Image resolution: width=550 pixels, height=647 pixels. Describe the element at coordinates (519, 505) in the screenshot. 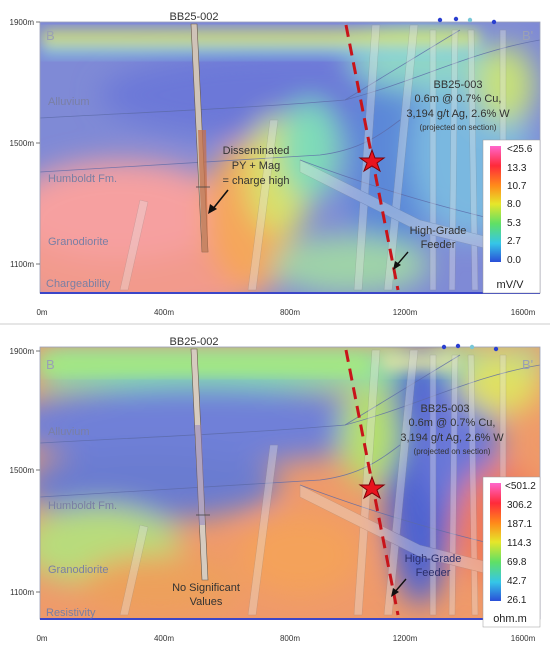

I see `legend-value-2: 306.2` at that location.